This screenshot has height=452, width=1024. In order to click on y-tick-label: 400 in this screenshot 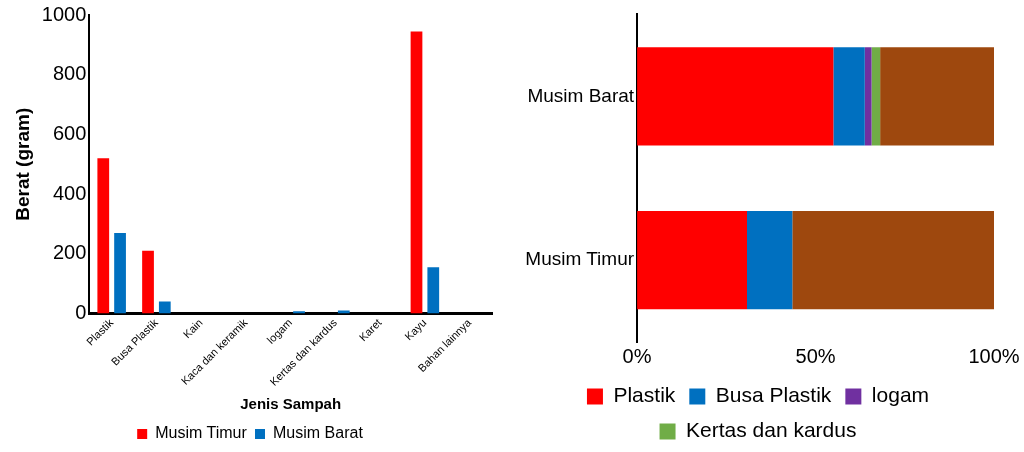, I will do `click(69, 192)`.